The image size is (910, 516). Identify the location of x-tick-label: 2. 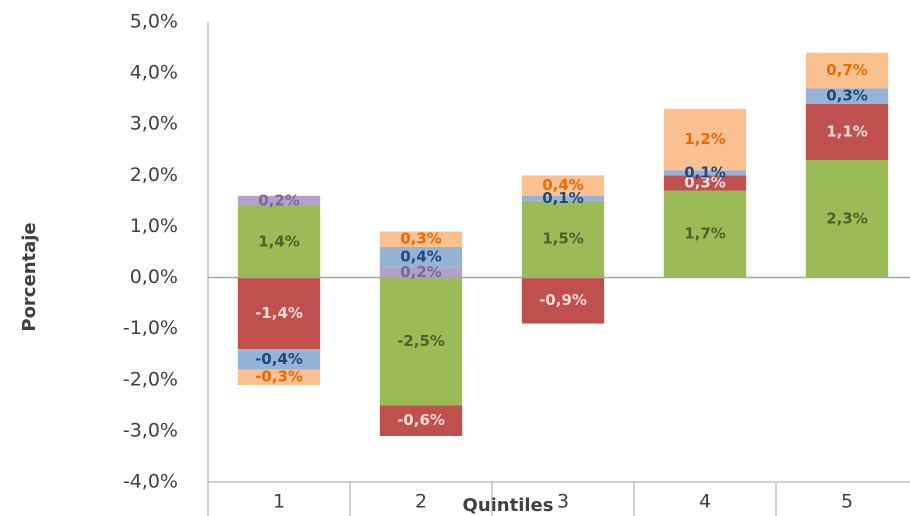
(421, 502).